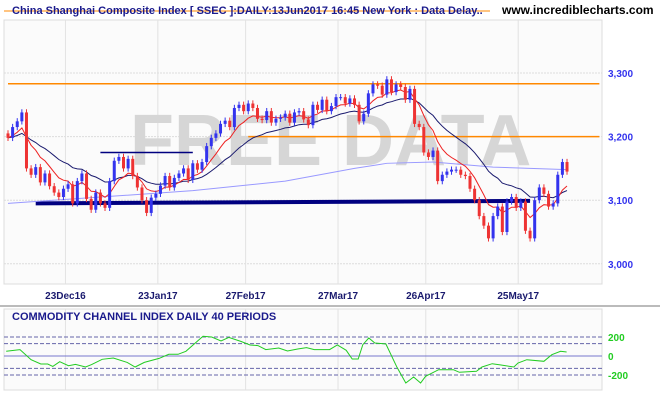 The height and width of the screenshot is (400, 660). What do you see at coordinates (620, 265) in the screenshot?
I see `y-tick-label: 3,000` at bounding box center [620, 265].